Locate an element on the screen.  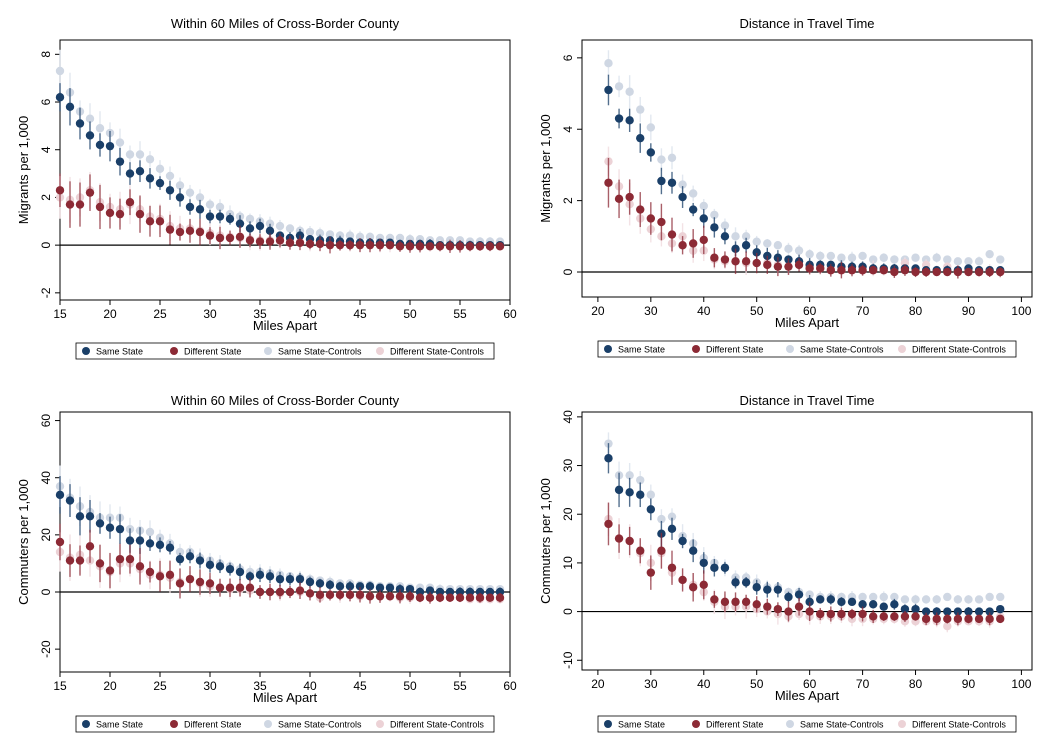
legend-label-same-state-controls: Same State-Controls is located at coordinates (320, 352).